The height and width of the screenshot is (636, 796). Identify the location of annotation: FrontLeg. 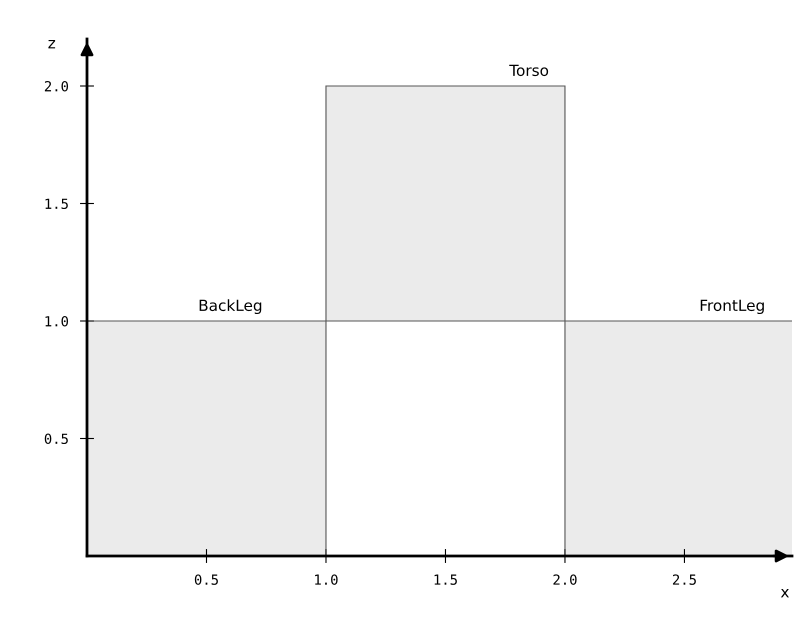
(732, 307).